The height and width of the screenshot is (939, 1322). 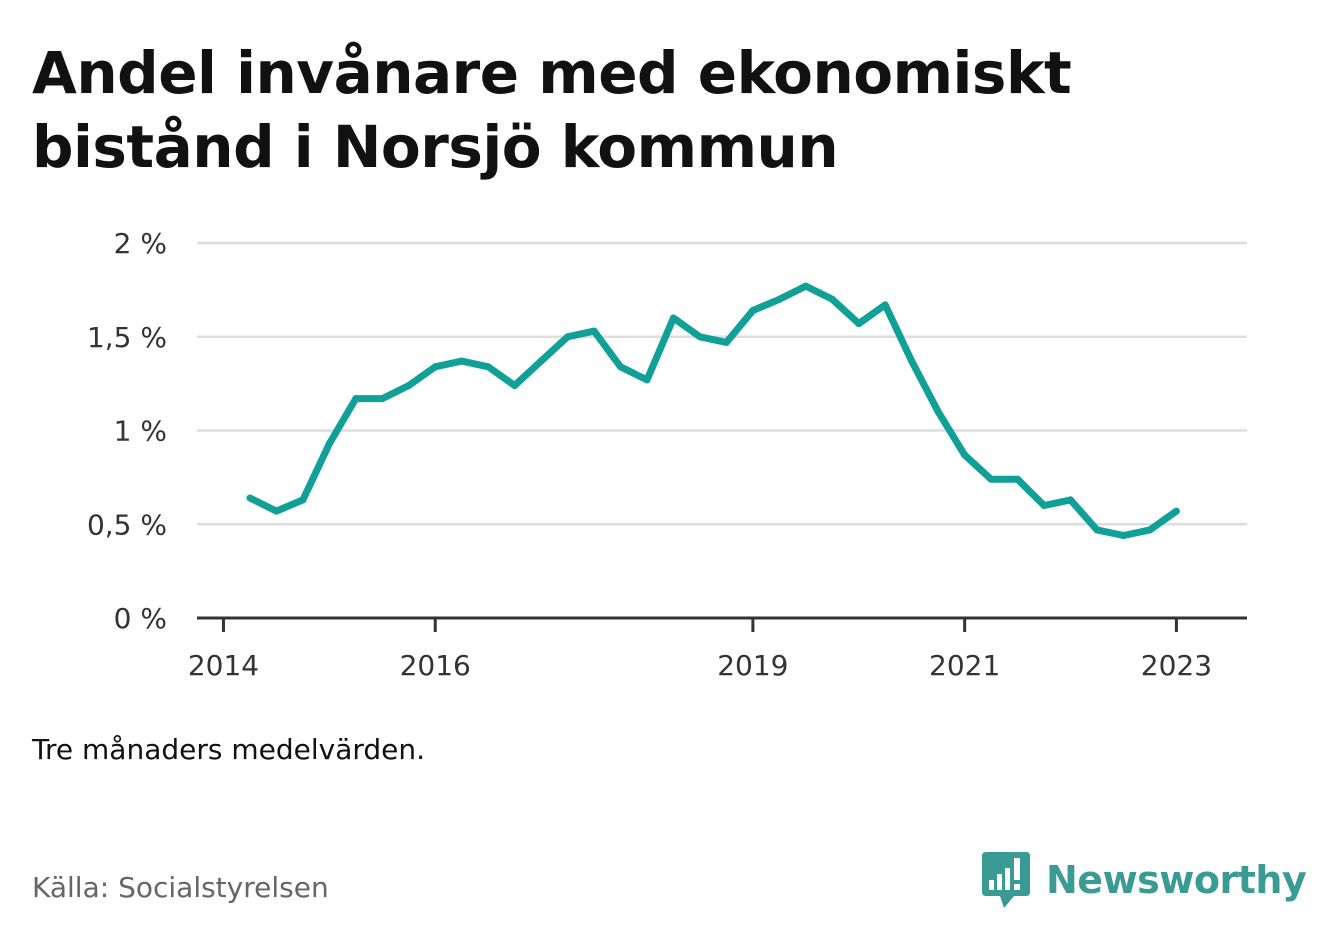 What do you see at coordinates (140, 618) in the screenshot?
I see `y-tick-label: 0 %` at bounding box center [140, 618].